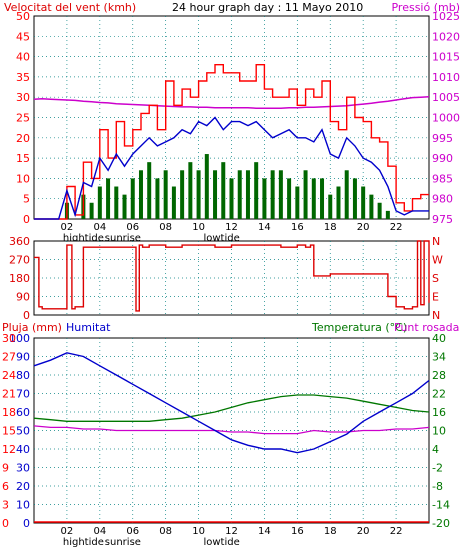 The width and height of the screenshot is (465, 559). Describe the element at coordinates (439, 431) in the screenshot. I see `y-tick-label-right: 10` at that location.